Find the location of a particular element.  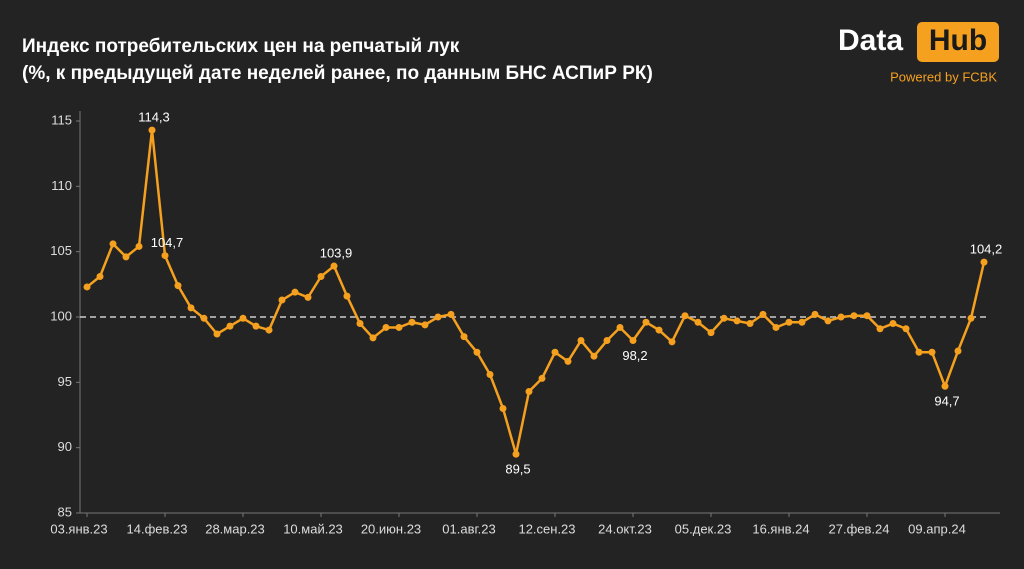

logo-left: Data is located at coordinates (870, 40).